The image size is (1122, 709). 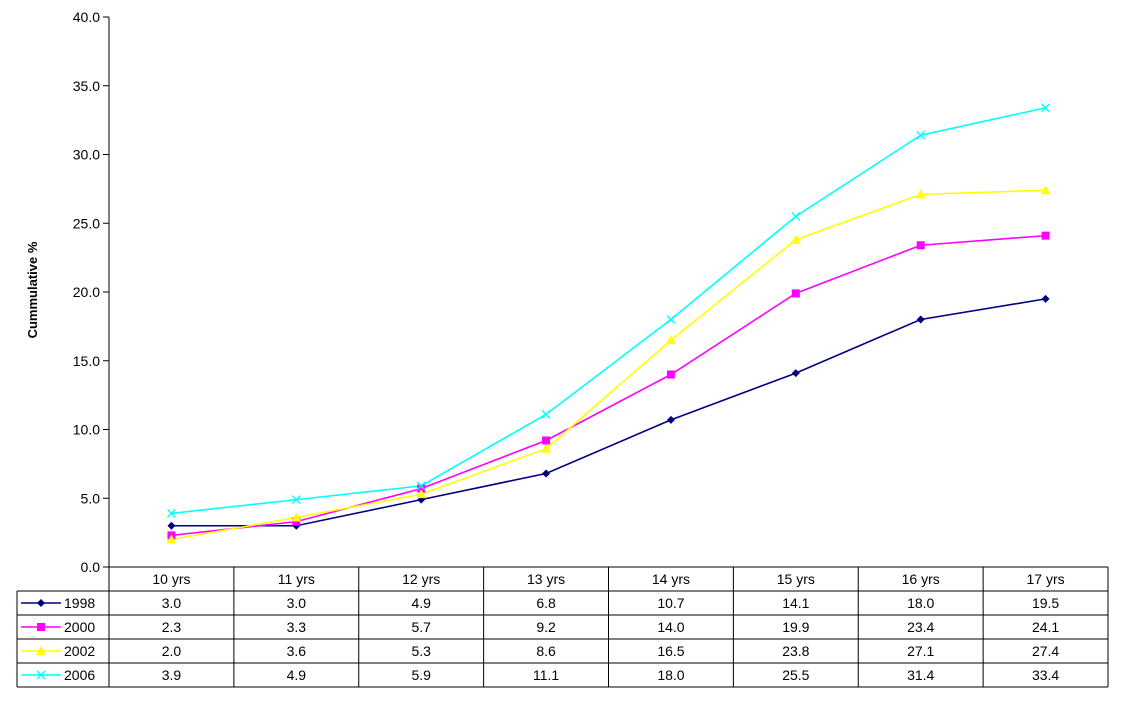 I want to click on x-category-label: 13 yrs, so click(x=546, y=579).